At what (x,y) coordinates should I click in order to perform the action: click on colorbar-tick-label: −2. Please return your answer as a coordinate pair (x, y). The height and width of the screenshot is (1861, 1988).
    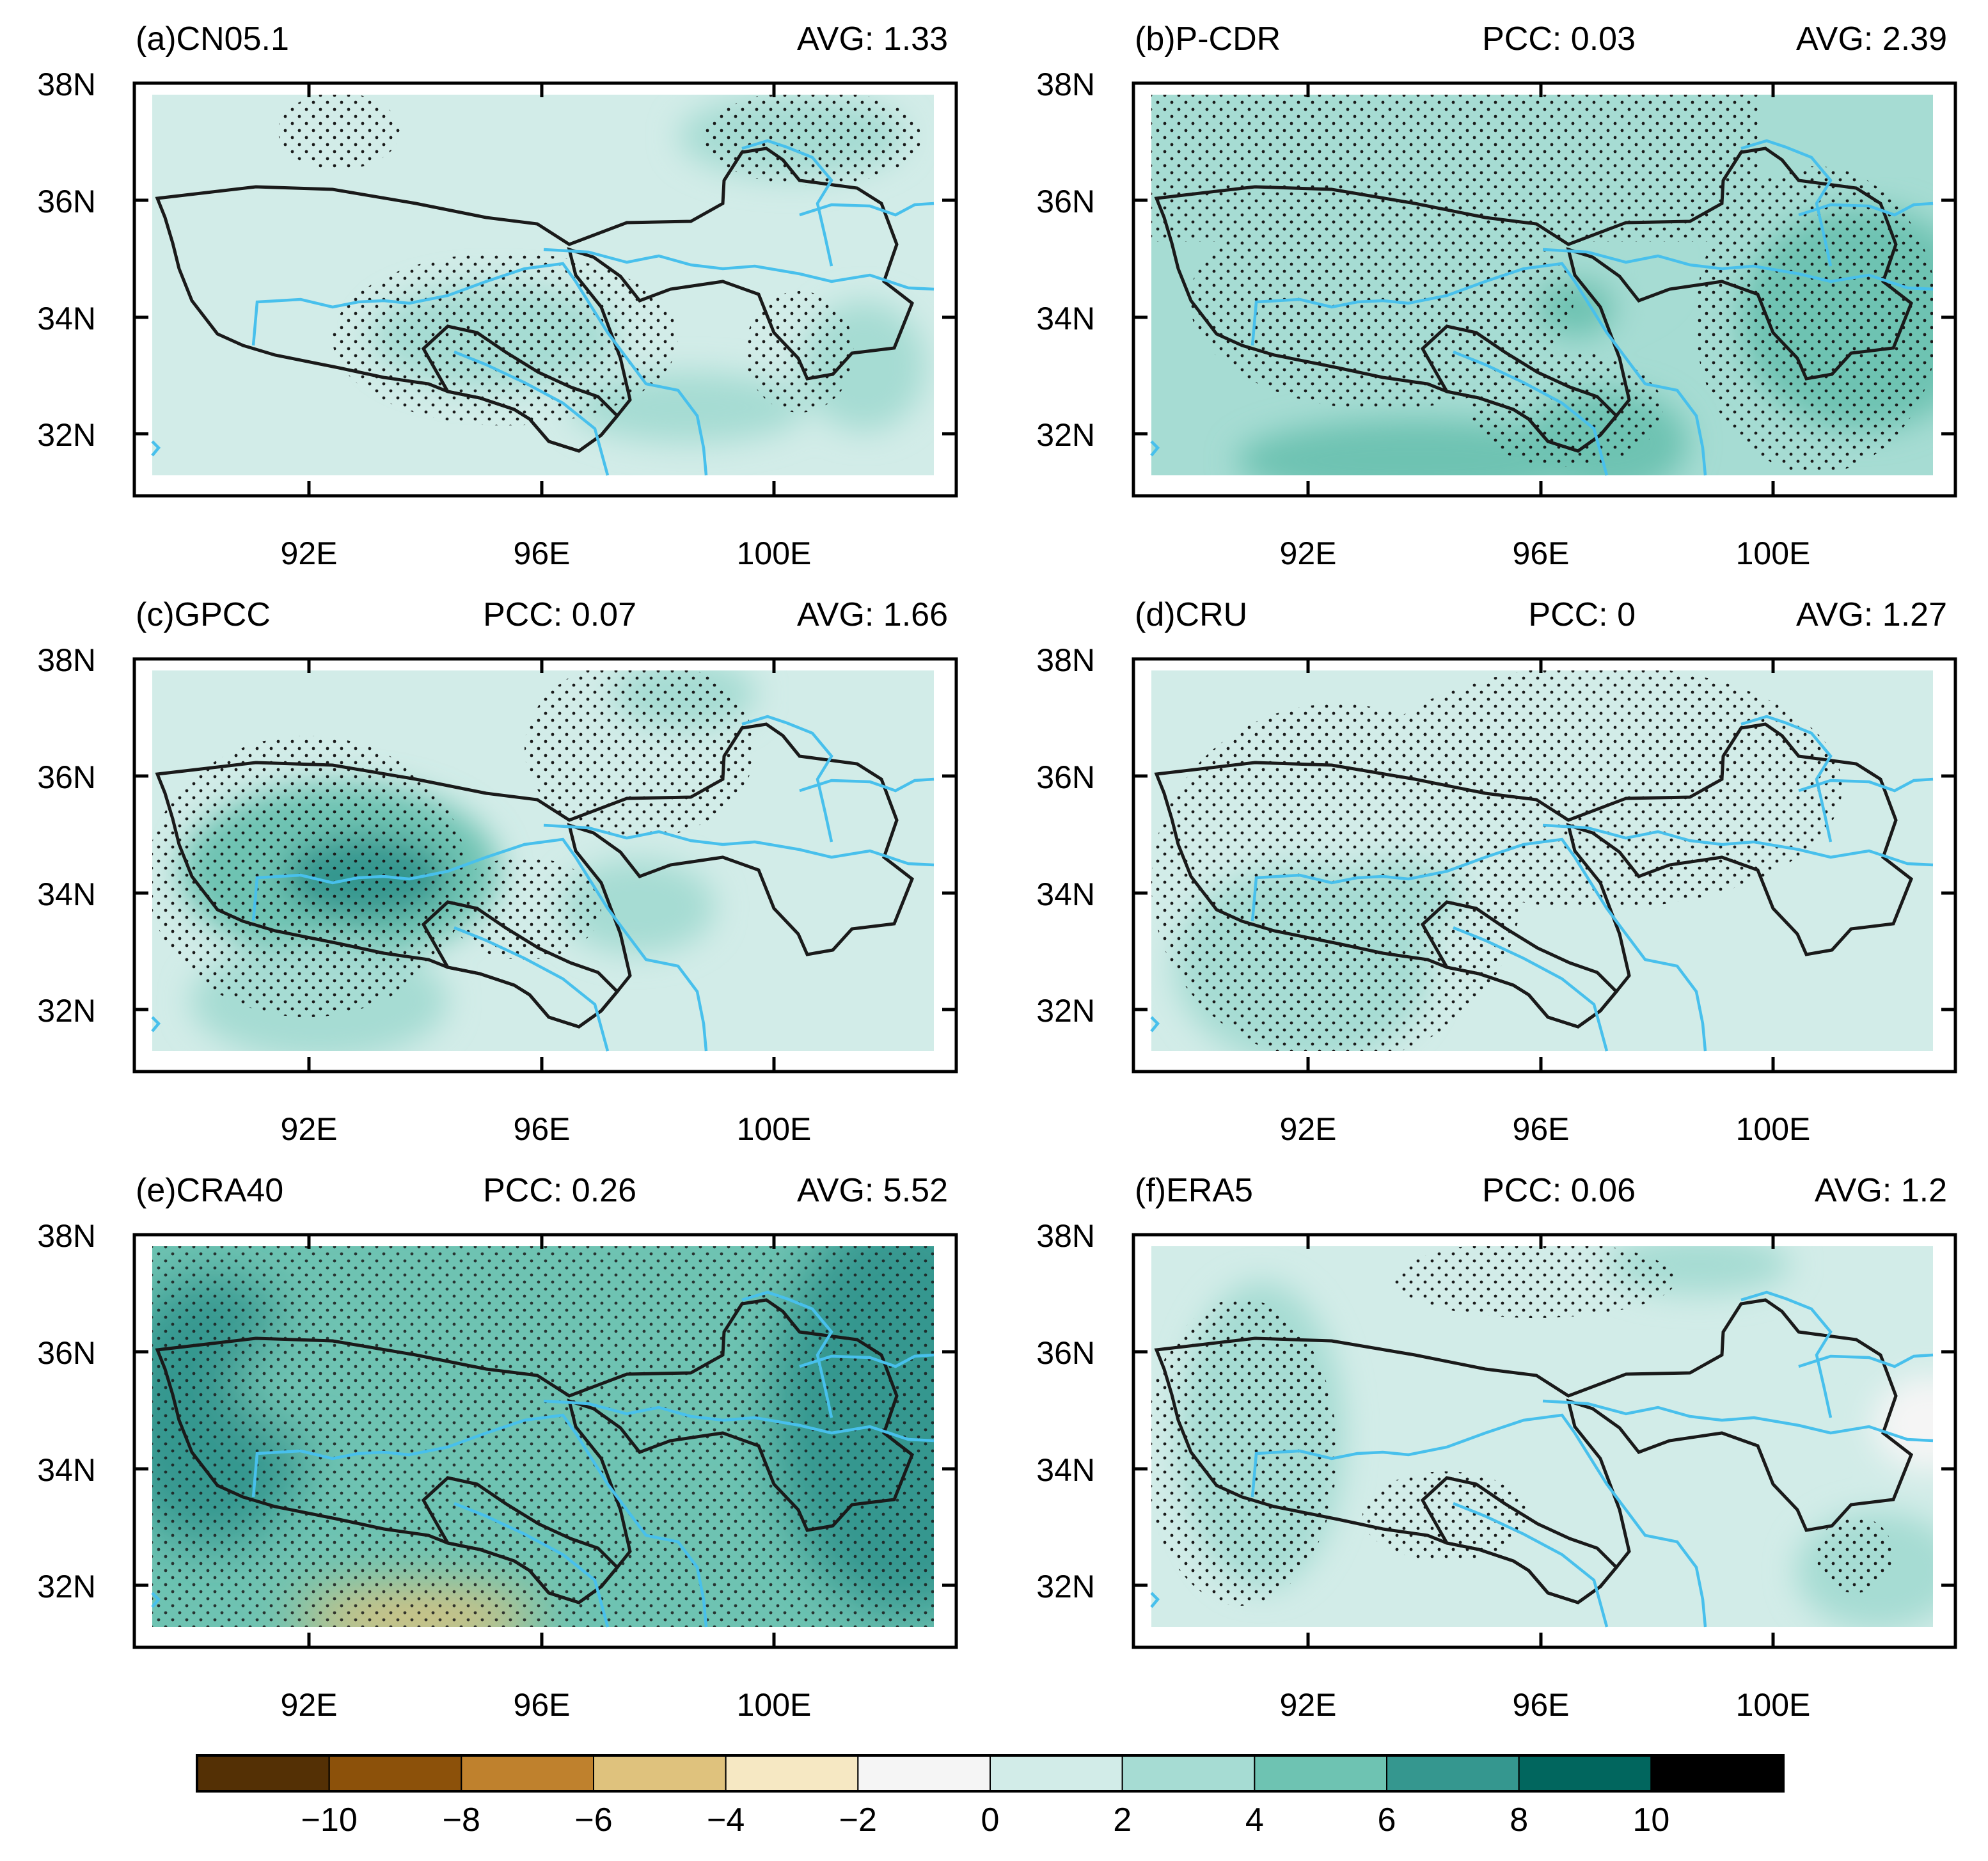
    Looking at the image, I should click on (858, 1820).